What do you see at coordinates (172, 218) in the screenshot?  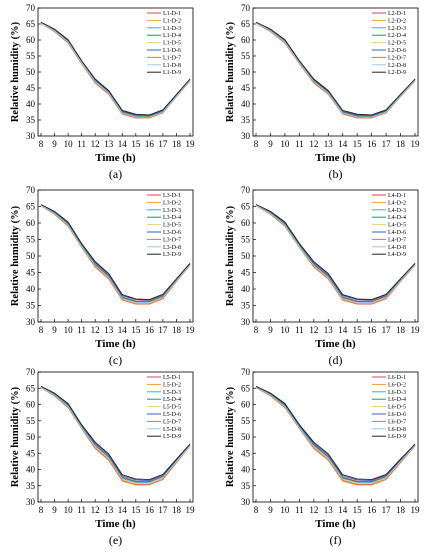 I see `legend-entry: L3-D-4` at bounding box center [172, 218].